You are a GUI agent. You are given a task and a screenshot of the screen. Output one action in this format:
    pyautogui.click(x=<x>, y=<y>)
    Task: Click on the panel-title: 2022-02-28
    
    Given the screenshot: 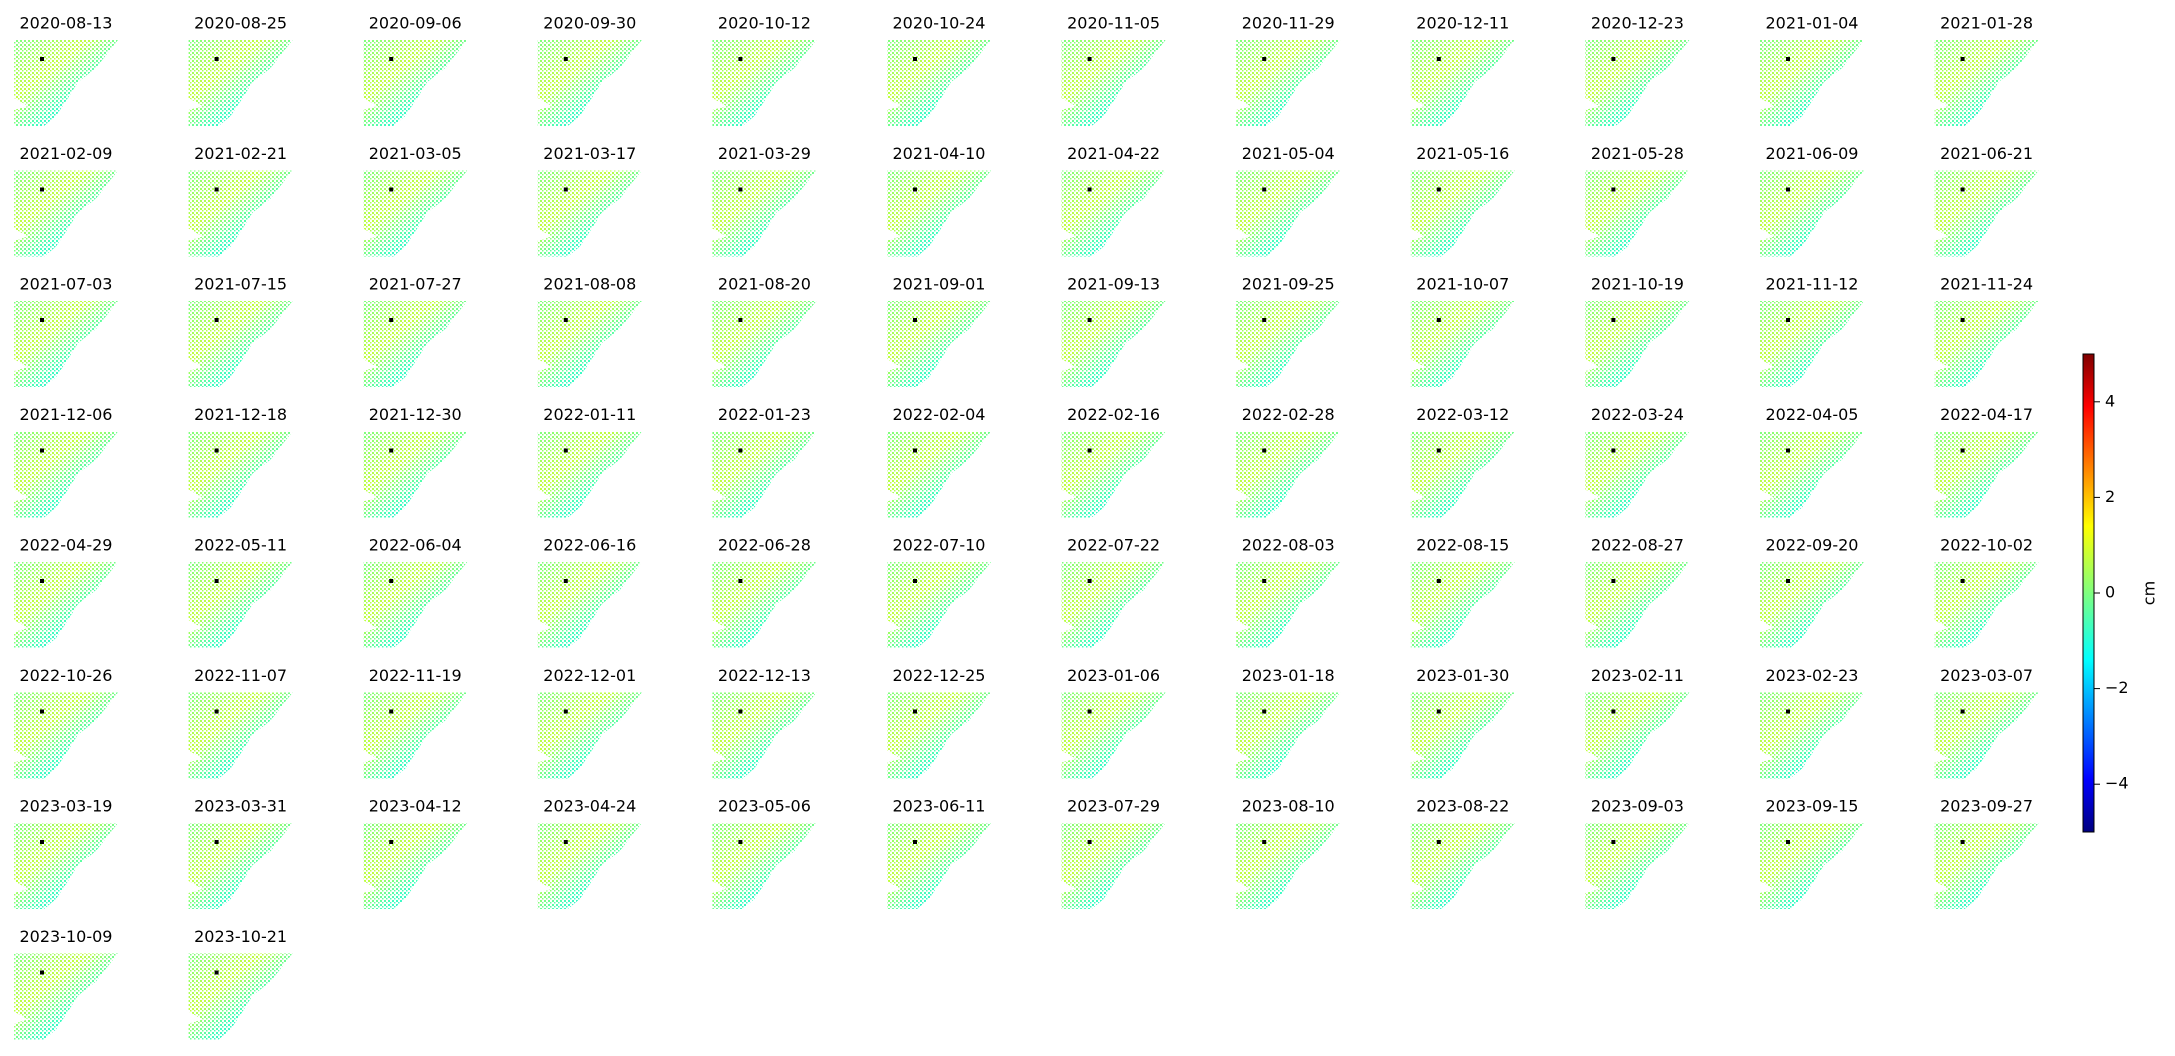 What is the action you would take?
    pyautogui.click(x=1288, y=414)
    